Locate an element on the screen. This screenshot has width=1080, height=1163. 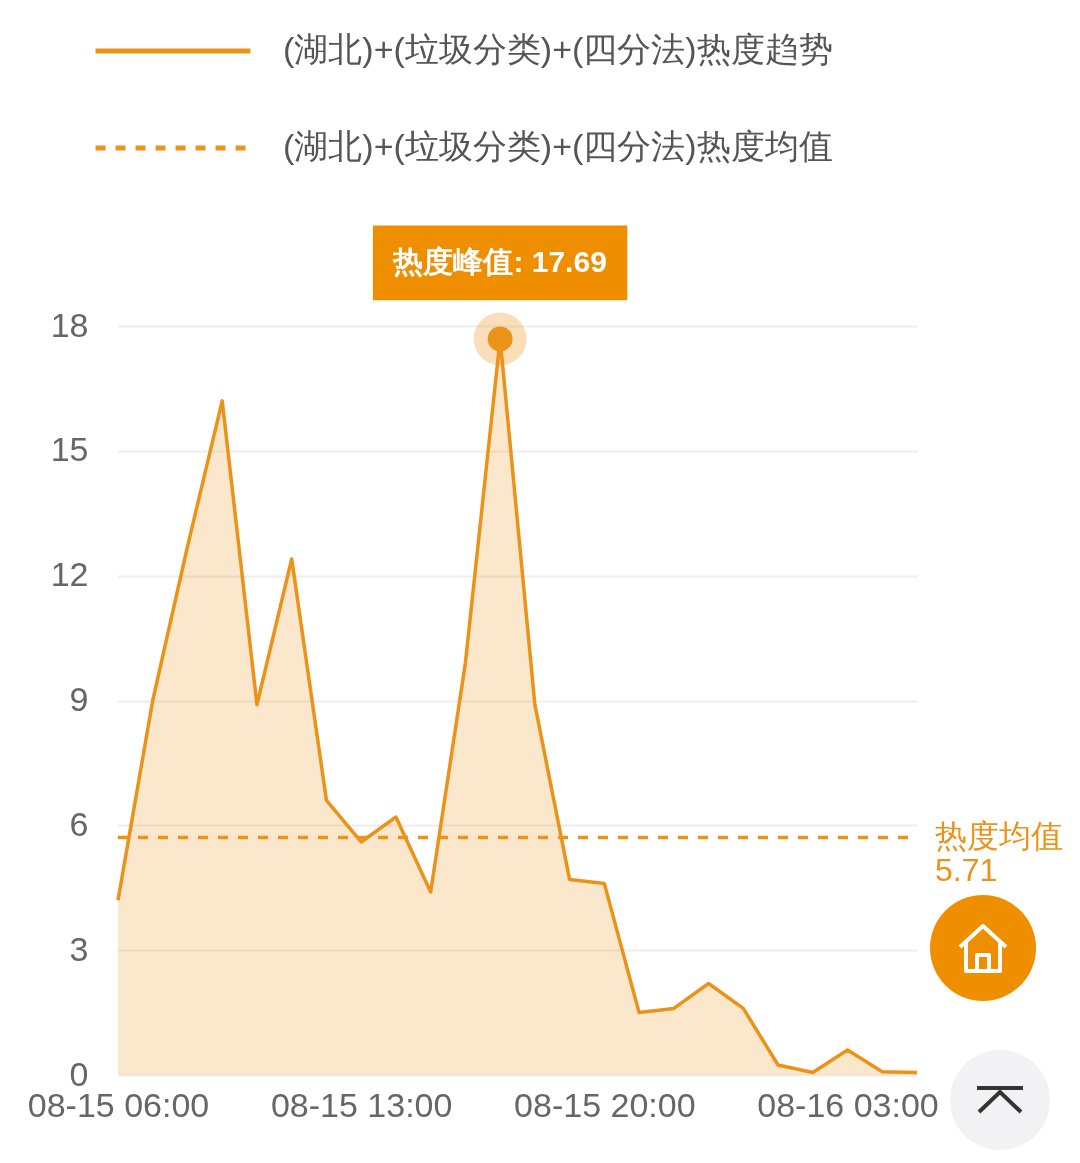
legend-label: (湖北)+(垃圾分类)+(四分法)热度均值 is located at coordinates (558, 146).